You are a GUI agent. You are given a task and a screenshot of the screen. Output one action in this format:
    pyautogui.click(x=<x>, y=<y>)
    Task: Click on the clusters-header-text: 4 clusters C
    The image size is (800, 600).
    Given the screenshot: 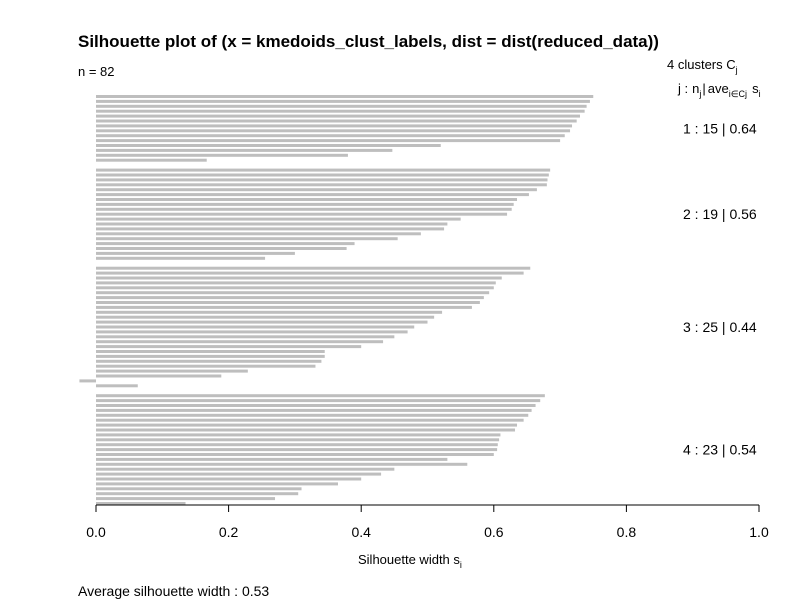 What is the action you would take?
    pyautogui.click(x=701, y=64)
    